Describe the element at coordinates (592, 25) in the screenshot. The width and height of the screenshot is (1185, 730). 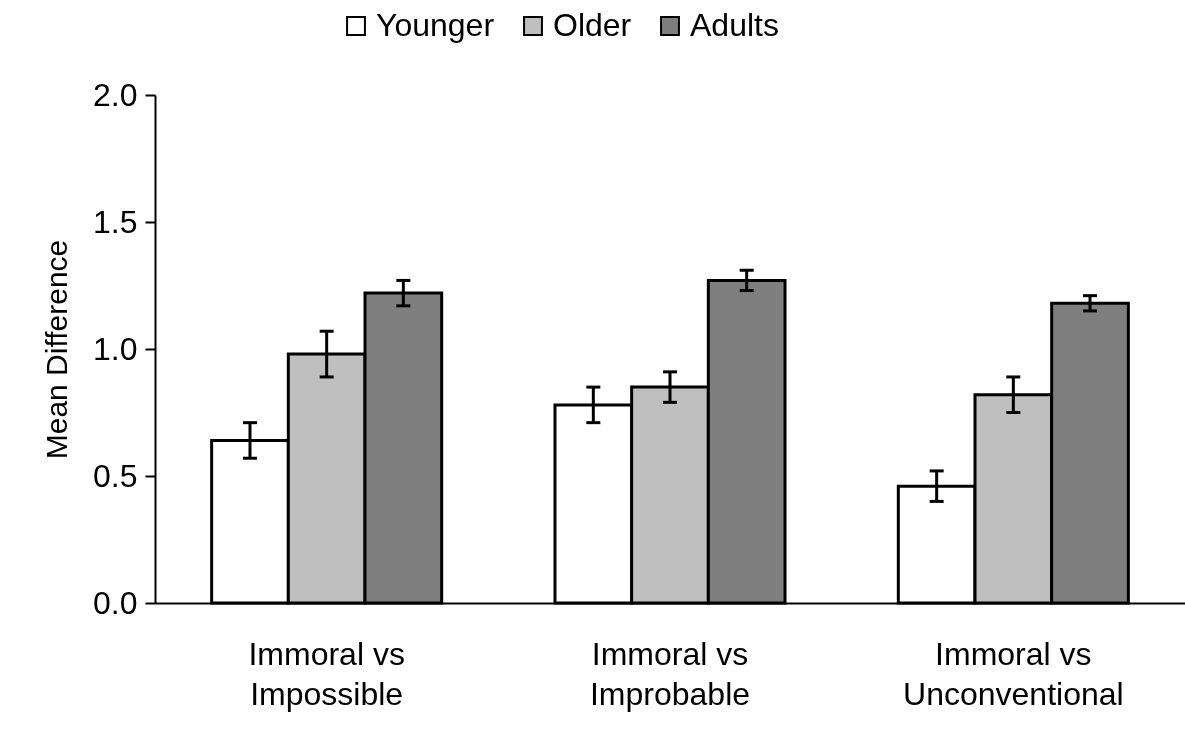
I see `legend-label: Older` at that location.